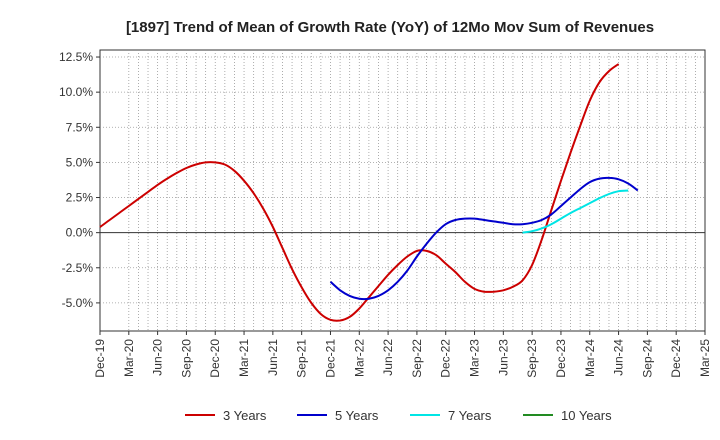 Image resolution: width=720 pixels, height=440 pixels. What do you see at coordinates (215, 358) in the screenshot?
I see `x-tick-label: Dec-20` at bounding box center [215, 358].